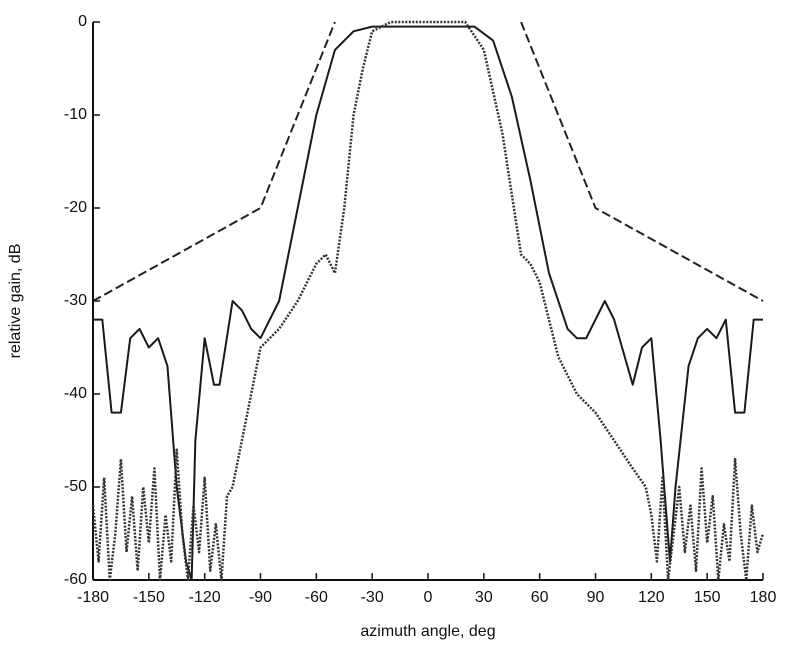 The image size is (787, 650). Describe the element at coordinates (540, 597) in the screenshot. I see `x-tick-label: 60` at that location.